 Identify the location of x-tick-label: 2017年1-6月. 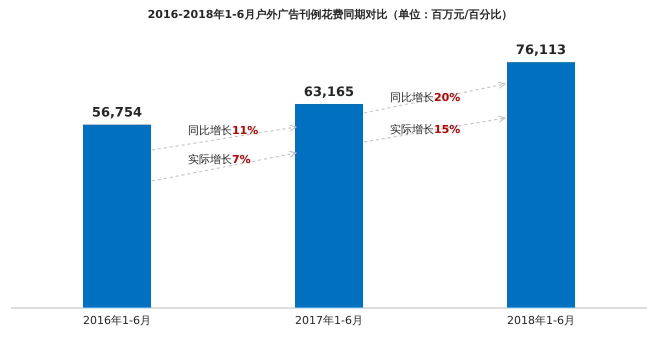
(329, 320).